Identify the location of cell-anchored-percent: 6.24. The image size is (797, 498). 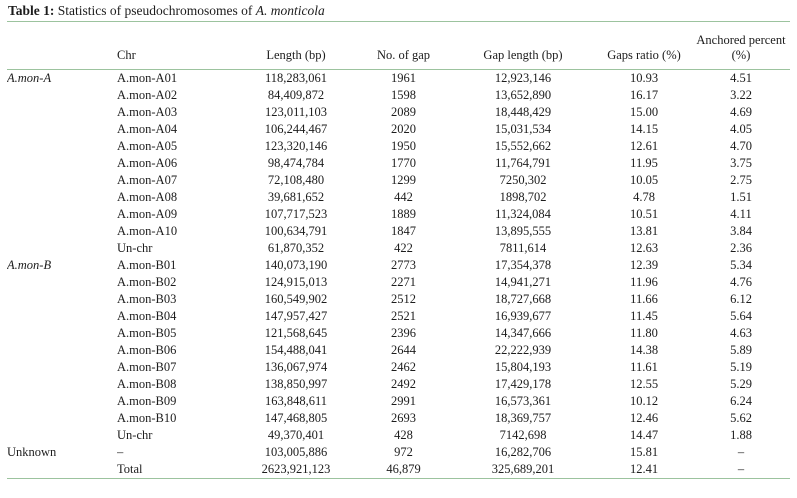
(741, 401).